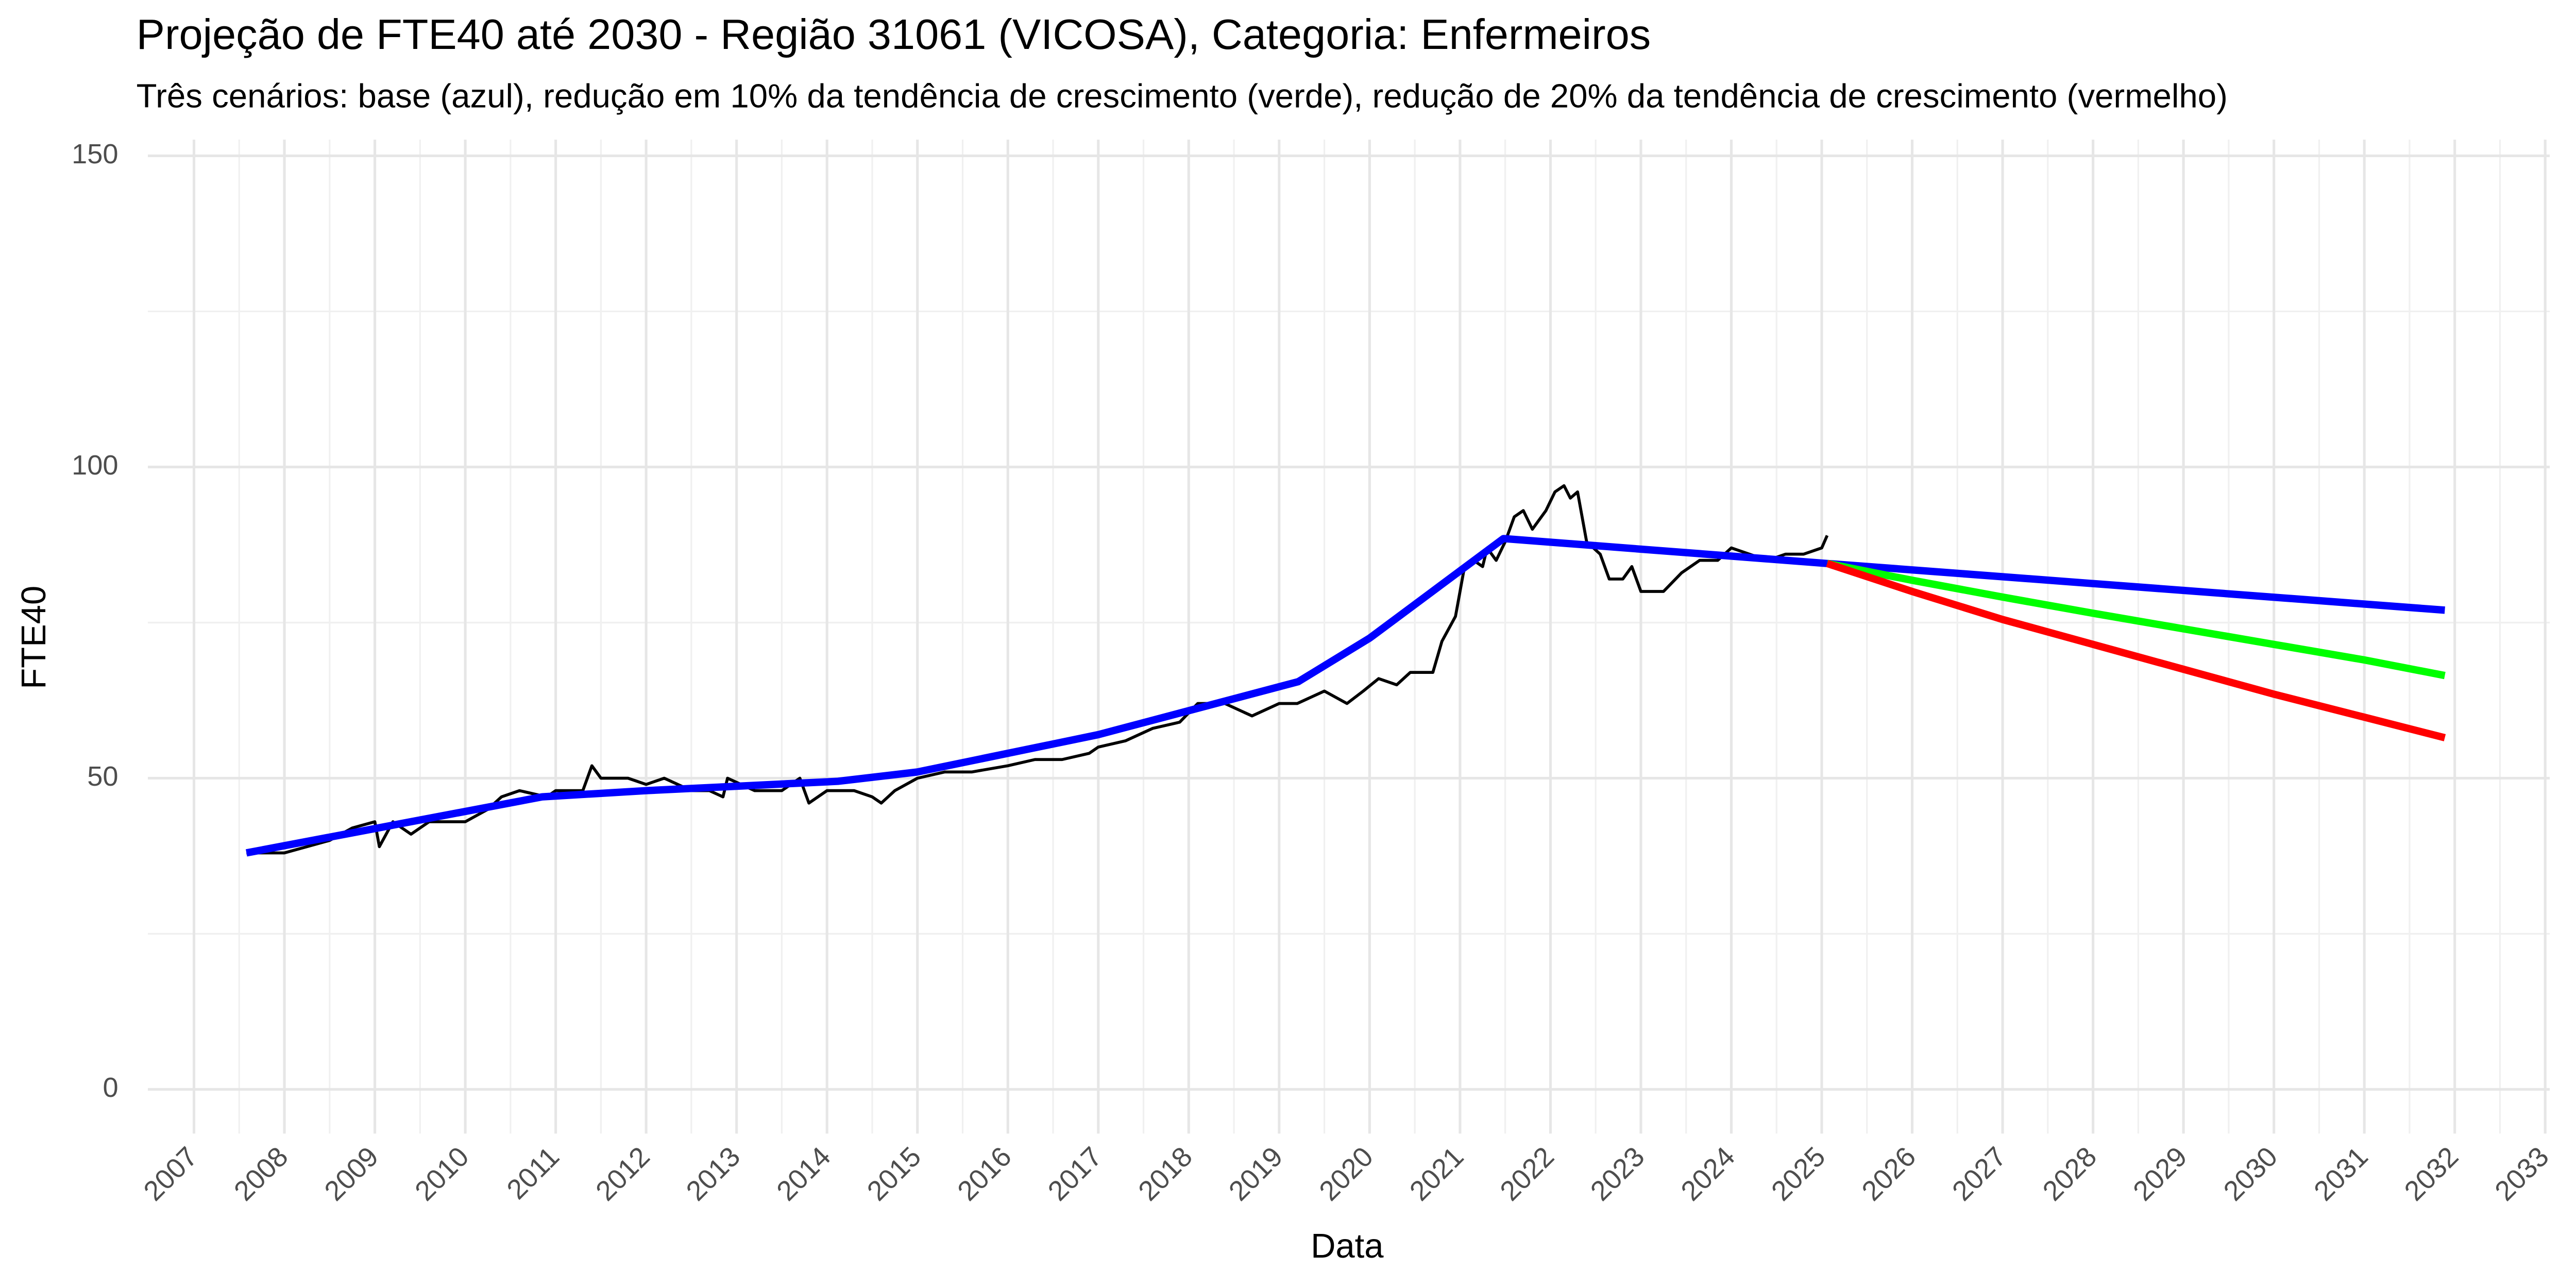 The image size is (2576, 1288). What do you see at coordinates (1346, 1174) in the screenshot?
I see `x-tick-label: 2020` at bounding box center [1346, 1174].